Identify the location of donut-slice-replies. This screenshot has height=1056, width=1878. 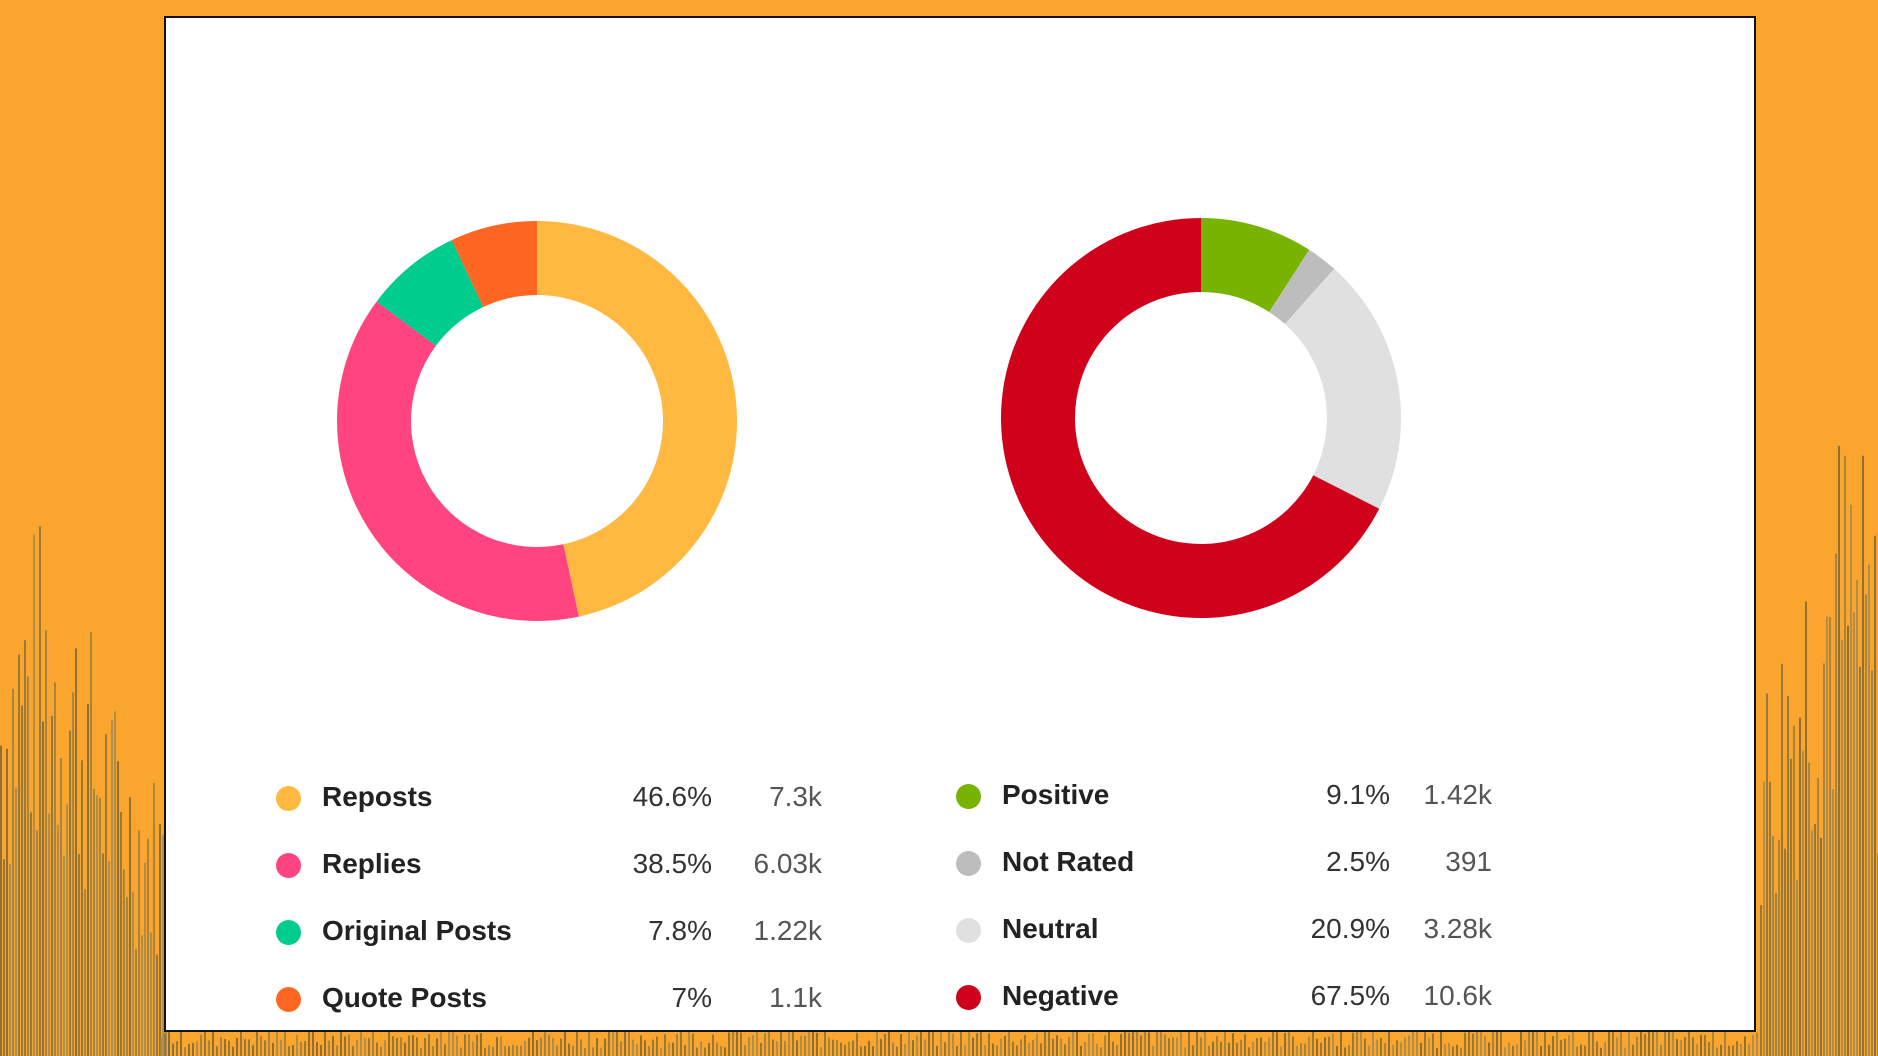
(458, 461).